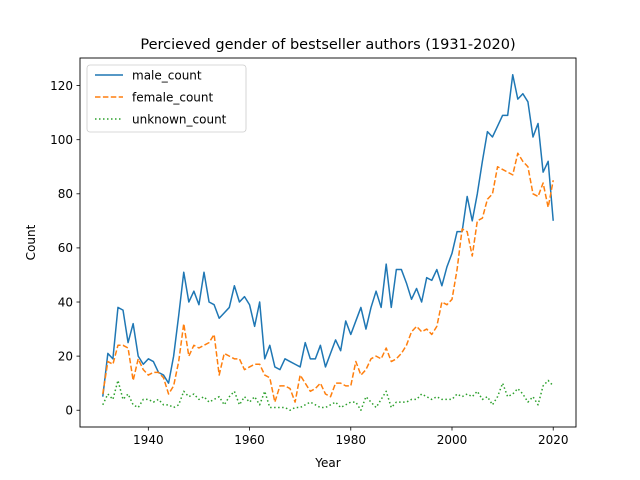 The image size is (640, 480). What do you see at coordinates (327, 463) in the screenshot?
I see `x-axis-label: Year` at bounding box center [327, 463].